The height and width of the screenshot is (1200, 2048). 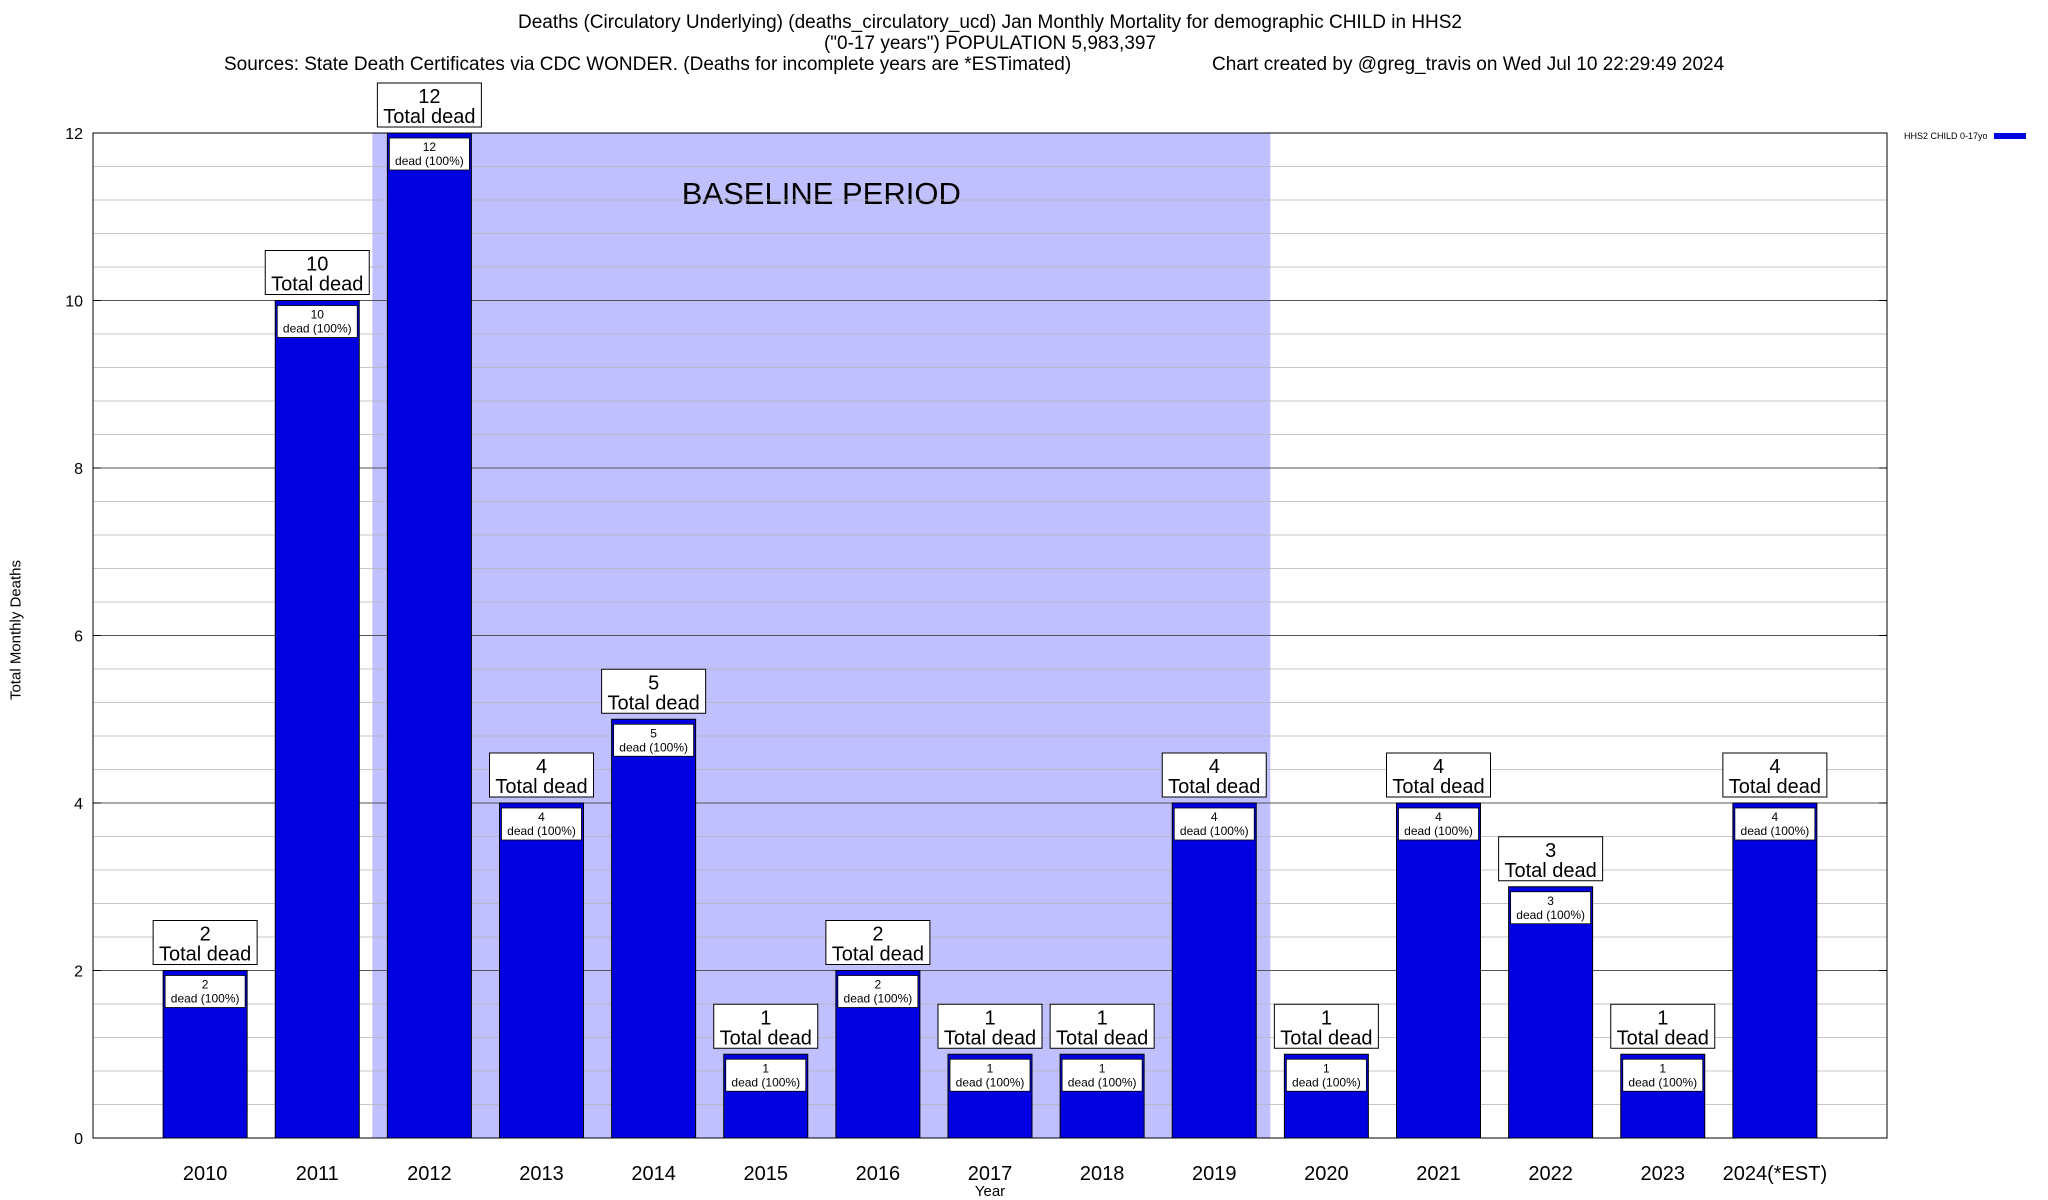 What do you see at coordinates (1102, 1174) in the screenshot?
I see `x-tick-label: 2018` at bounding box center [1102, 1174].